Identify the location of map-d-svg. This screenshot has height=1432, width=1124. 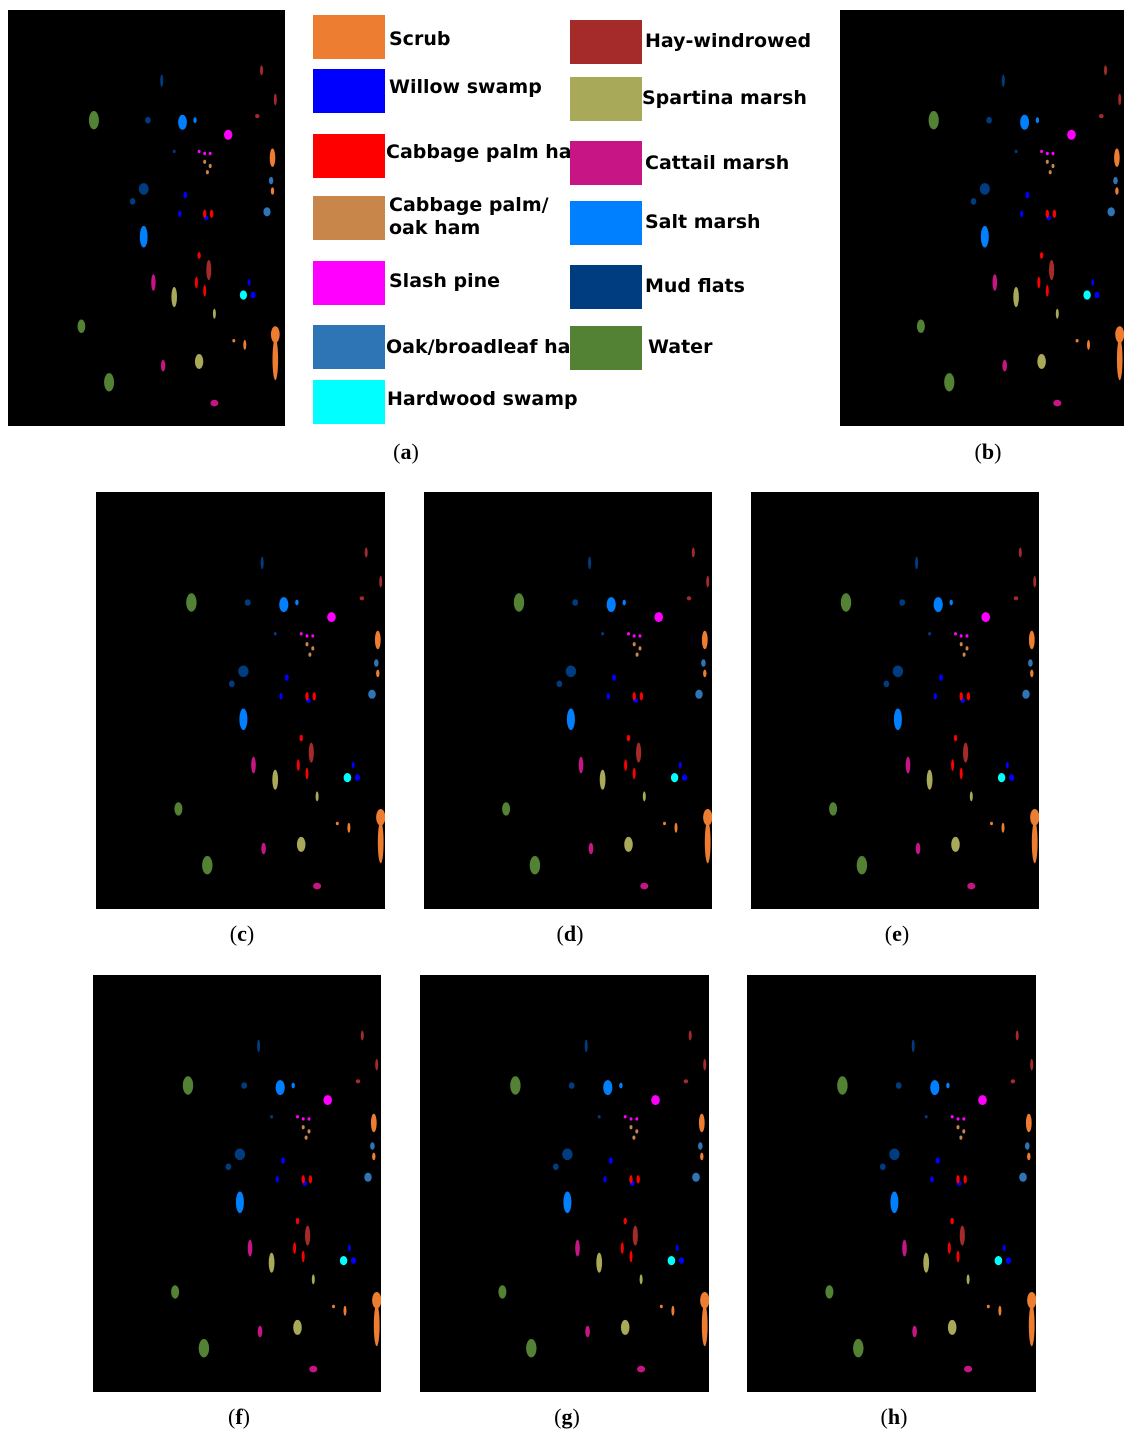
(607, 718).